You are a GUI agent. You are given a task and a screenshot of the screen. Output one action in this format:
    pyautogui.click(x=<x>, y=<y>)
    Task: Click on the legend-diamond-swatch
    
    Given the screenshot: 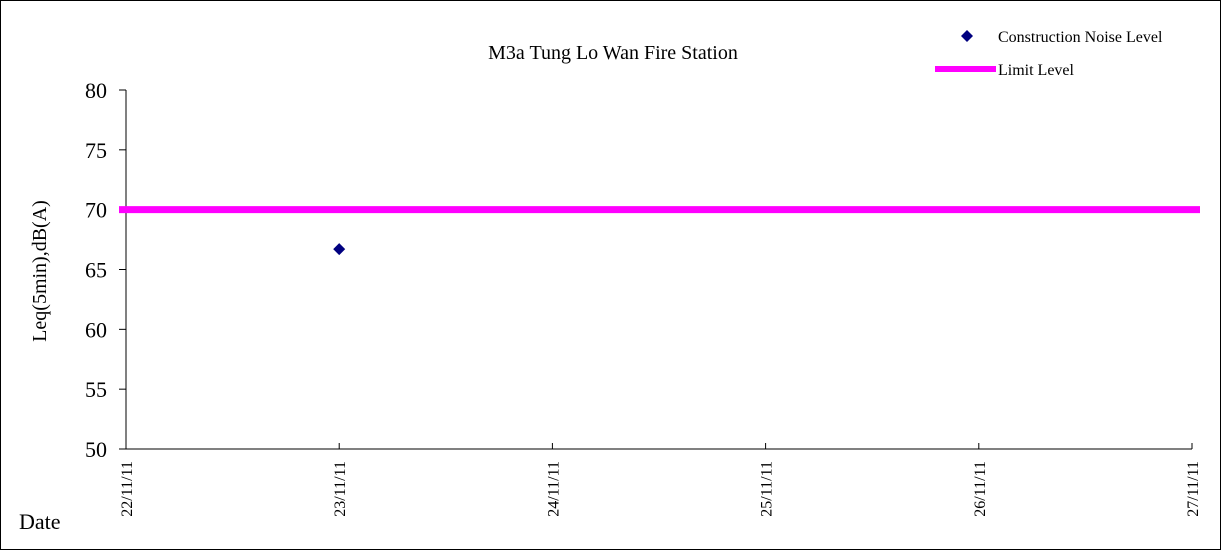 What is the action you would take?
    pyautogui.click(x=967, y=36)
    